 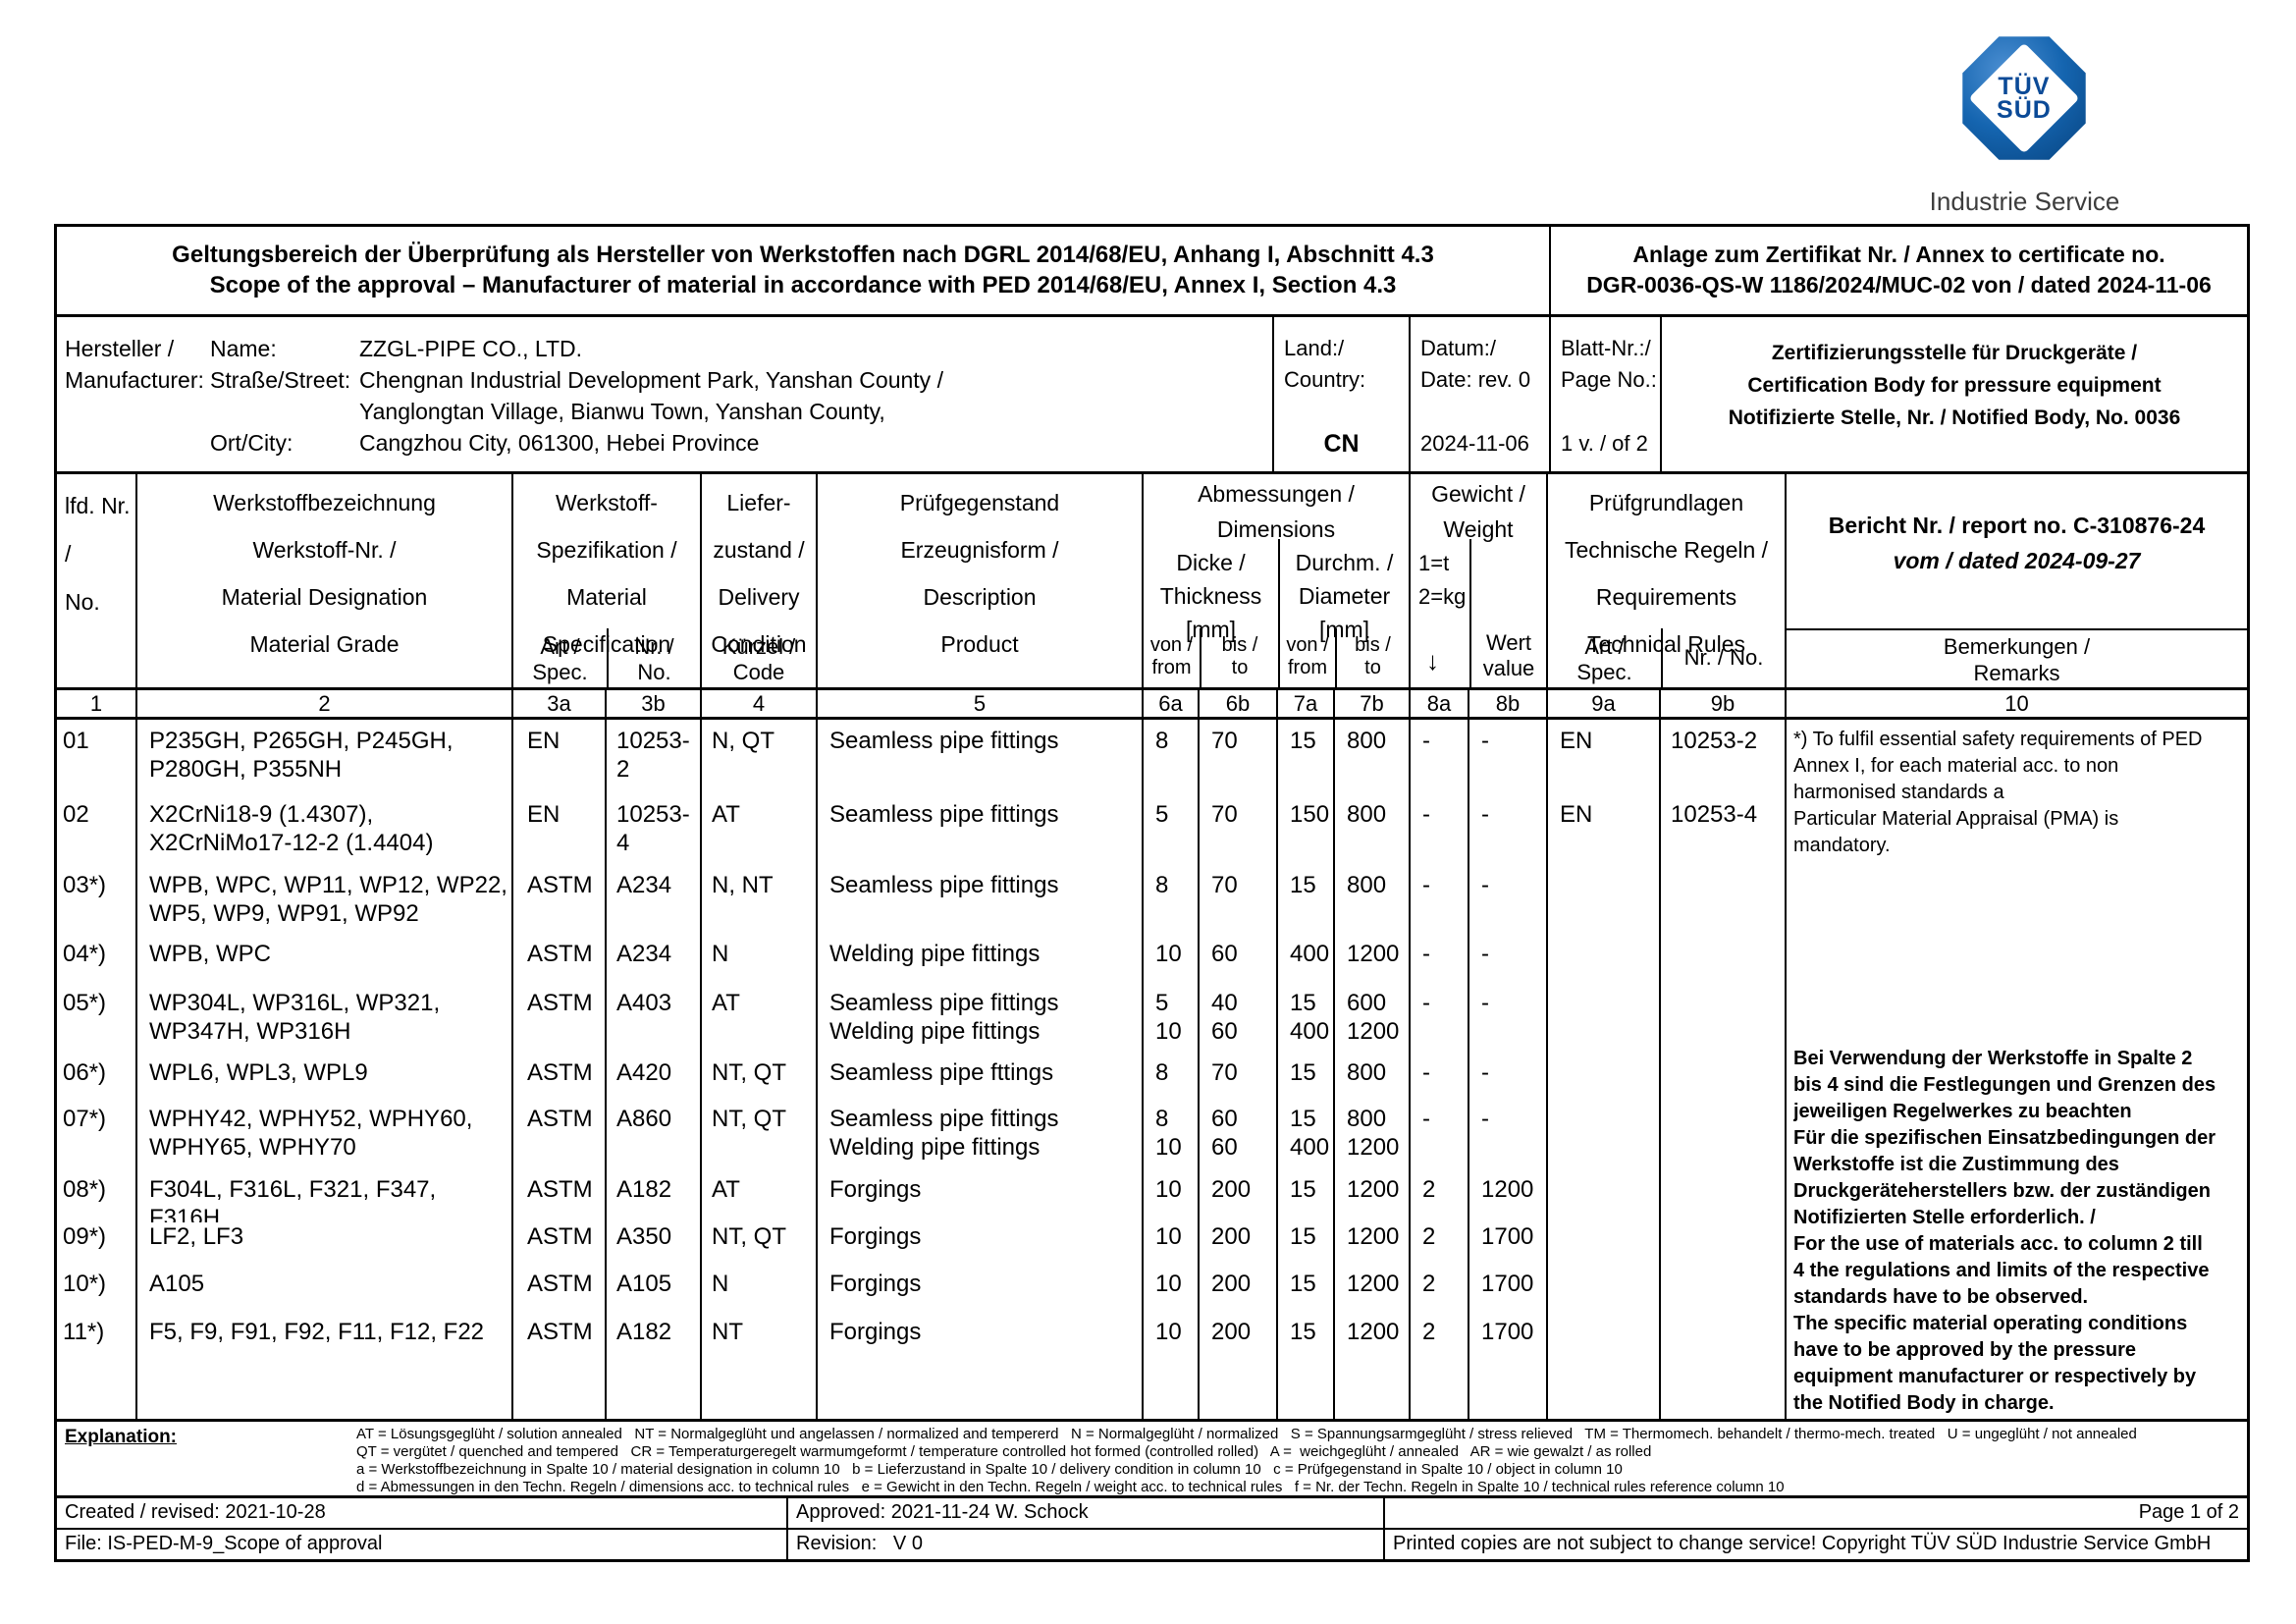 What do you see at coordinates (1607, 394) in the screenshot?
I see `page-no-cell: Blatt-Nr.:/ Page No.: 1 v. / of 2` at bounding box center [1607, 394].